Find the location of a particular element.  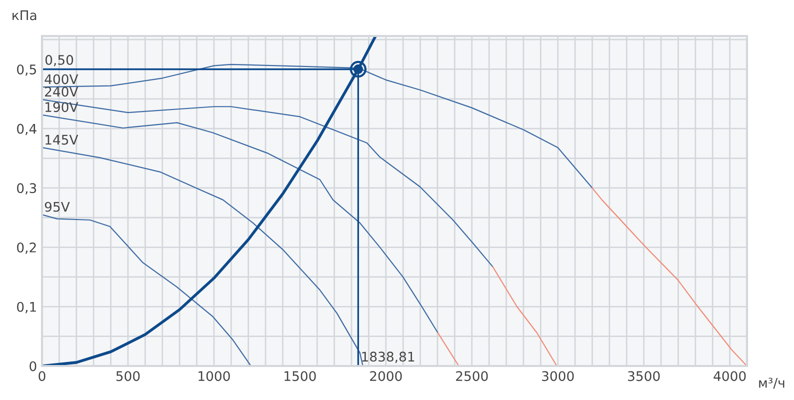

series-label: 240V is located at coordinates (61, 91).